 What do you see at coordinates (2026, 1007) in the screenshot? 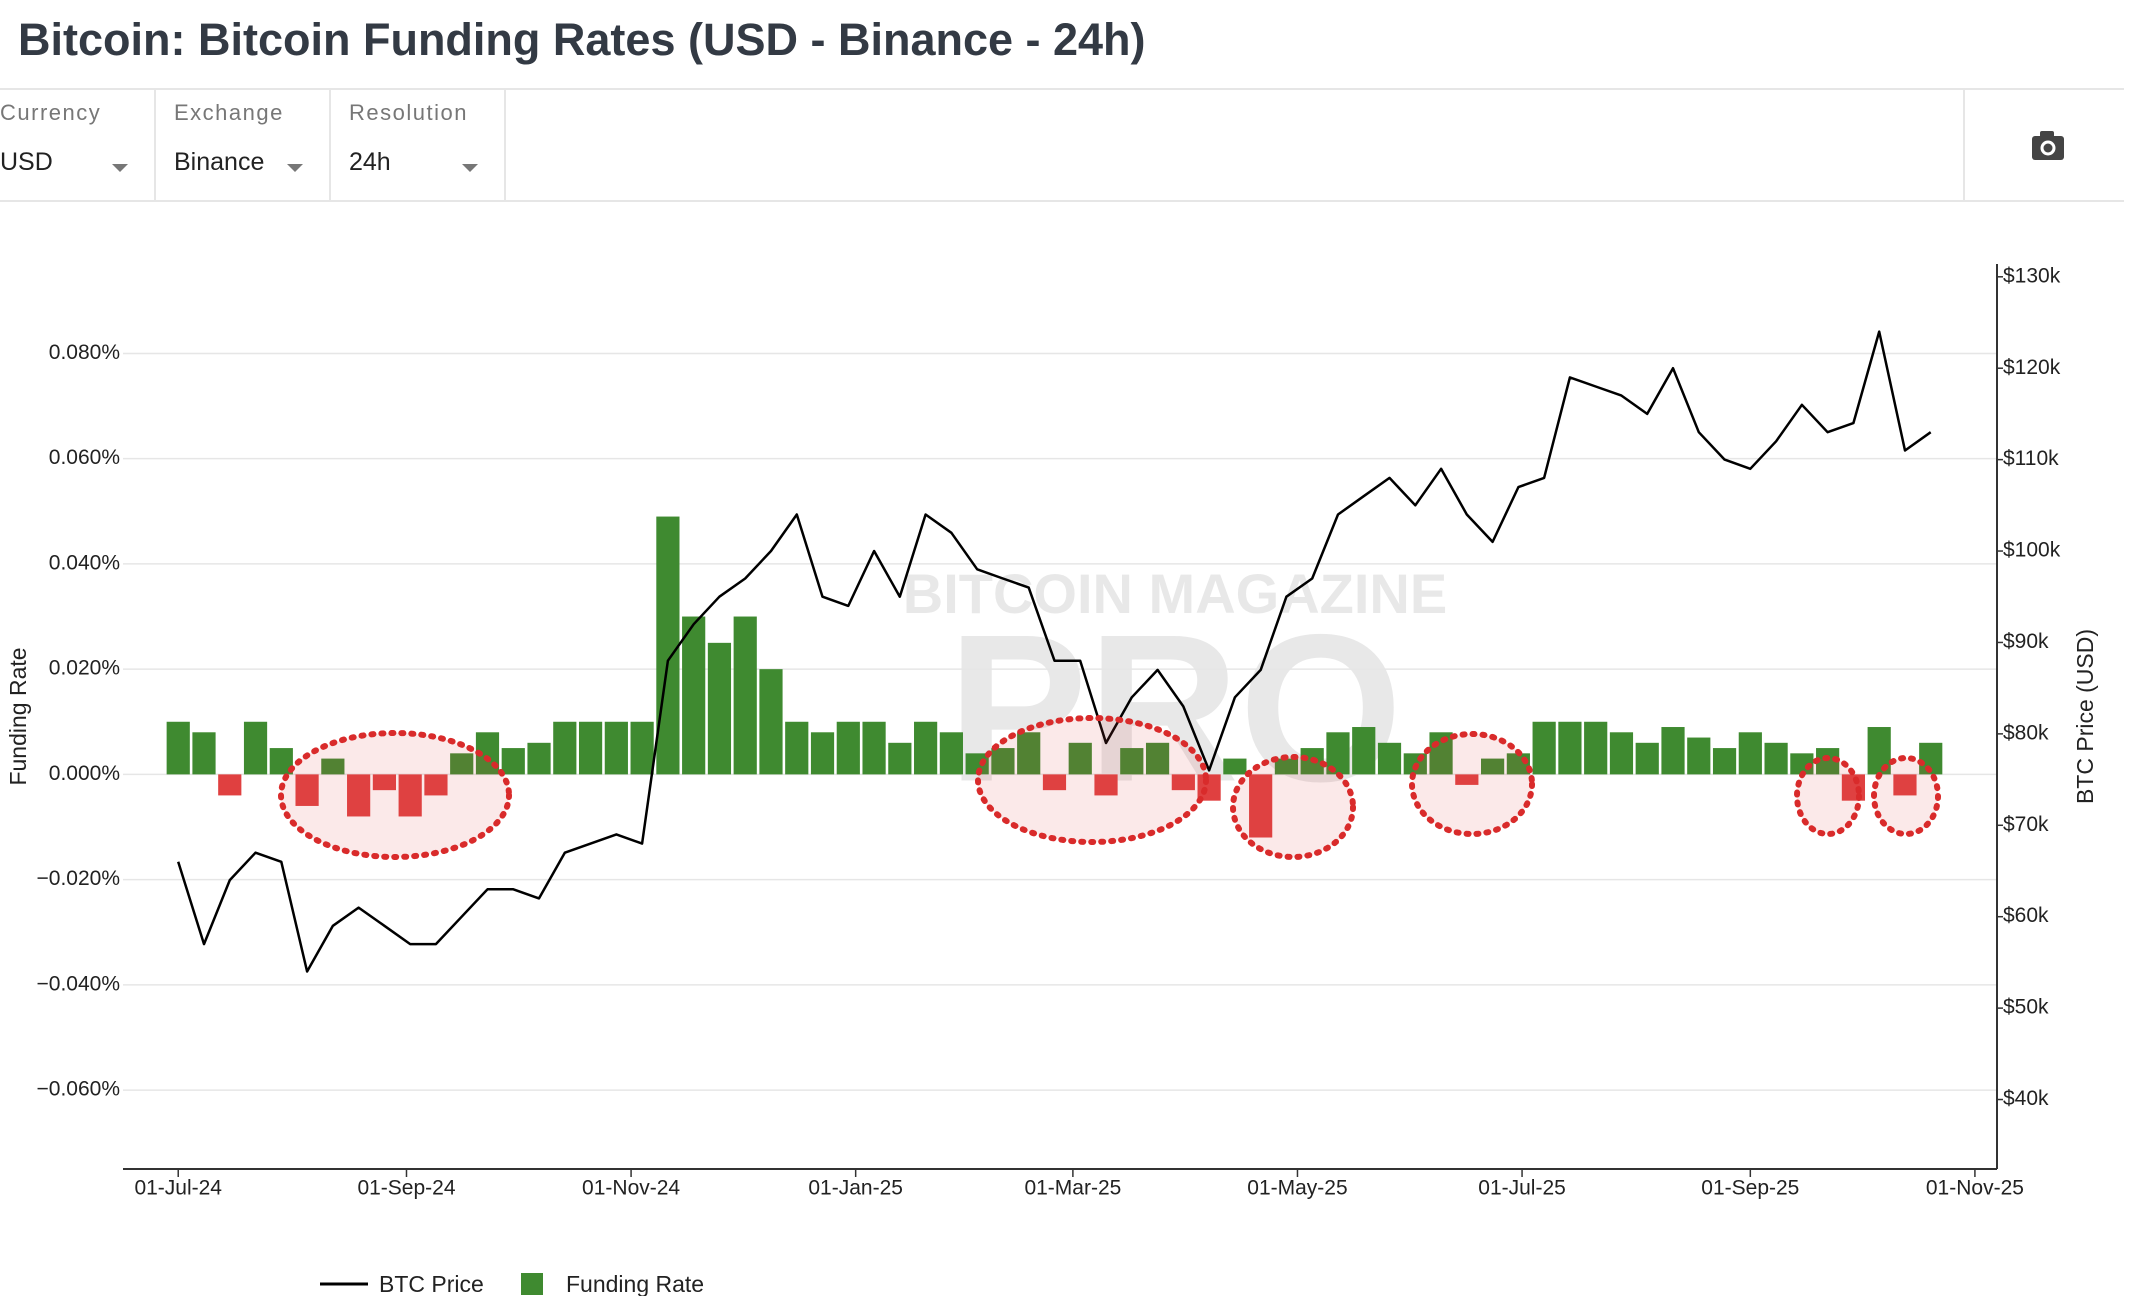
I see `y2-tick-label: $50k` at bounding box center [2026, 1007].